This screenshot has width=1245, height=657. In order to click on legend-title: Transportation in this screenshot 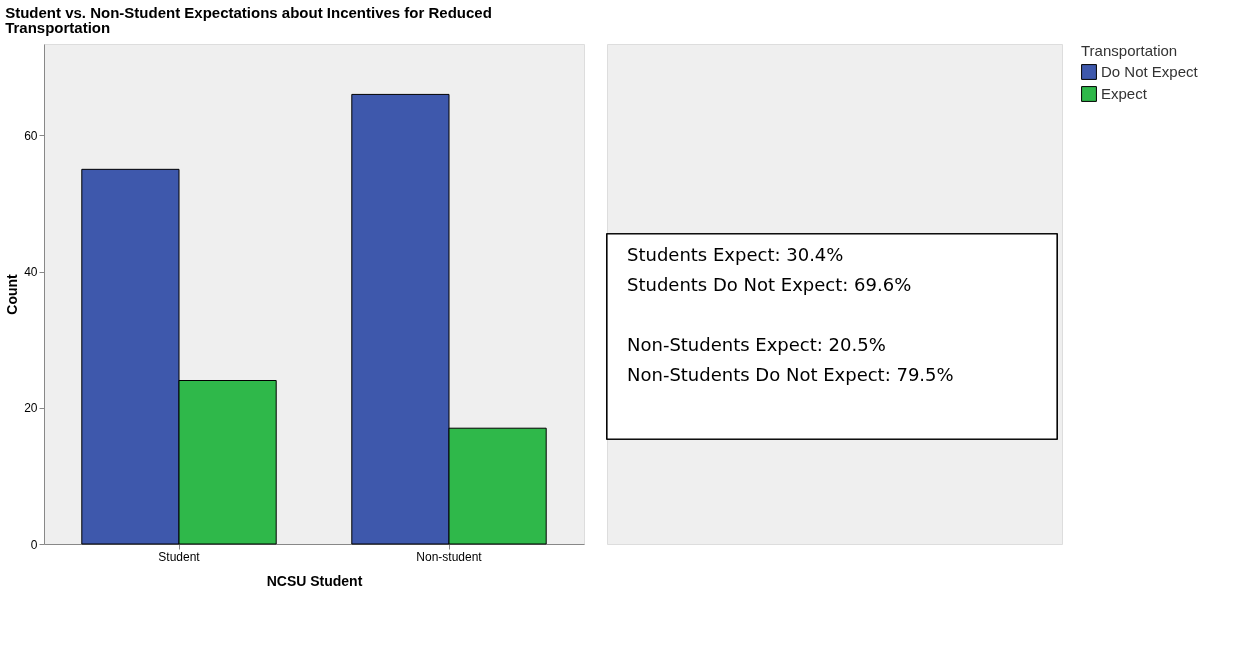, I will do `click(1129, 50)`.